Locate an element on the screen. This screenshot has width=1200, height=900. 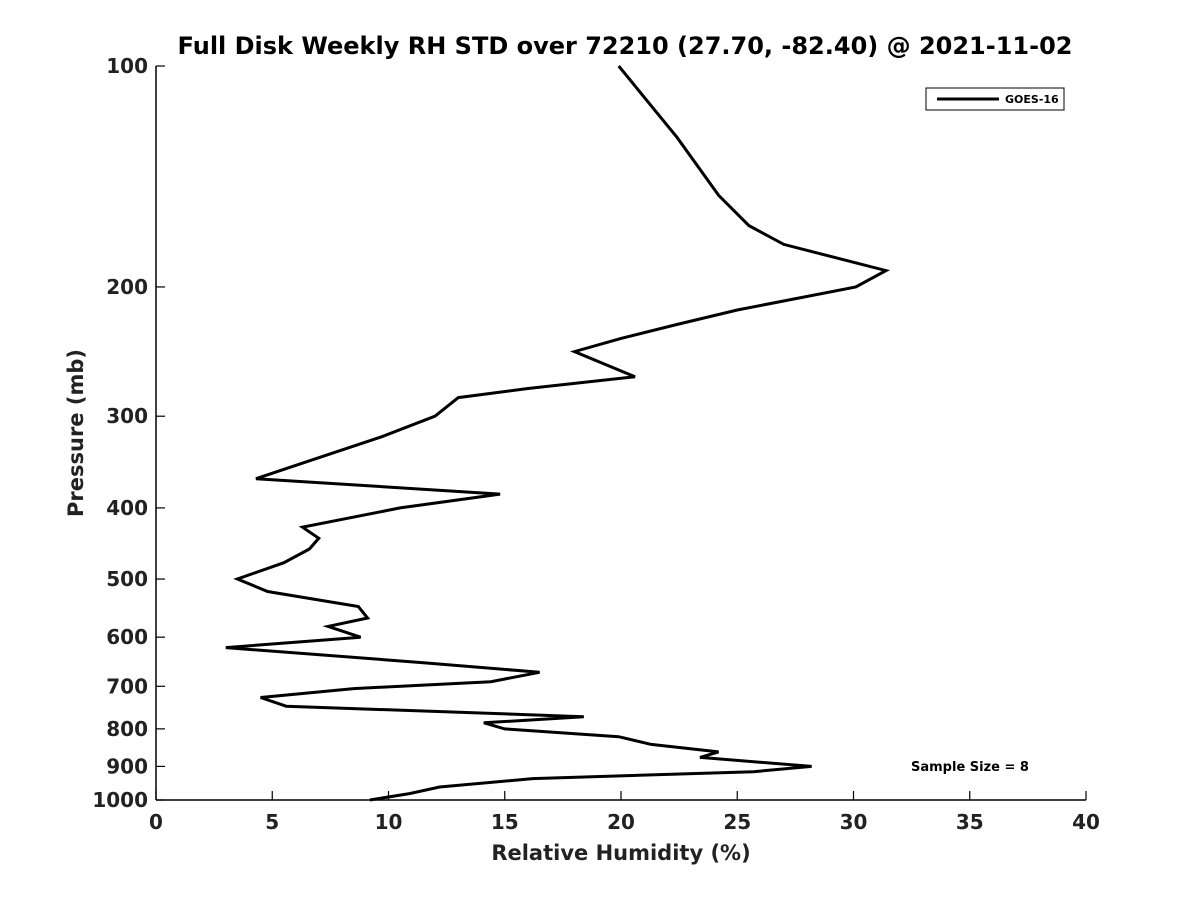
x-tick-label: 15 is located at coordinates (505, 822).